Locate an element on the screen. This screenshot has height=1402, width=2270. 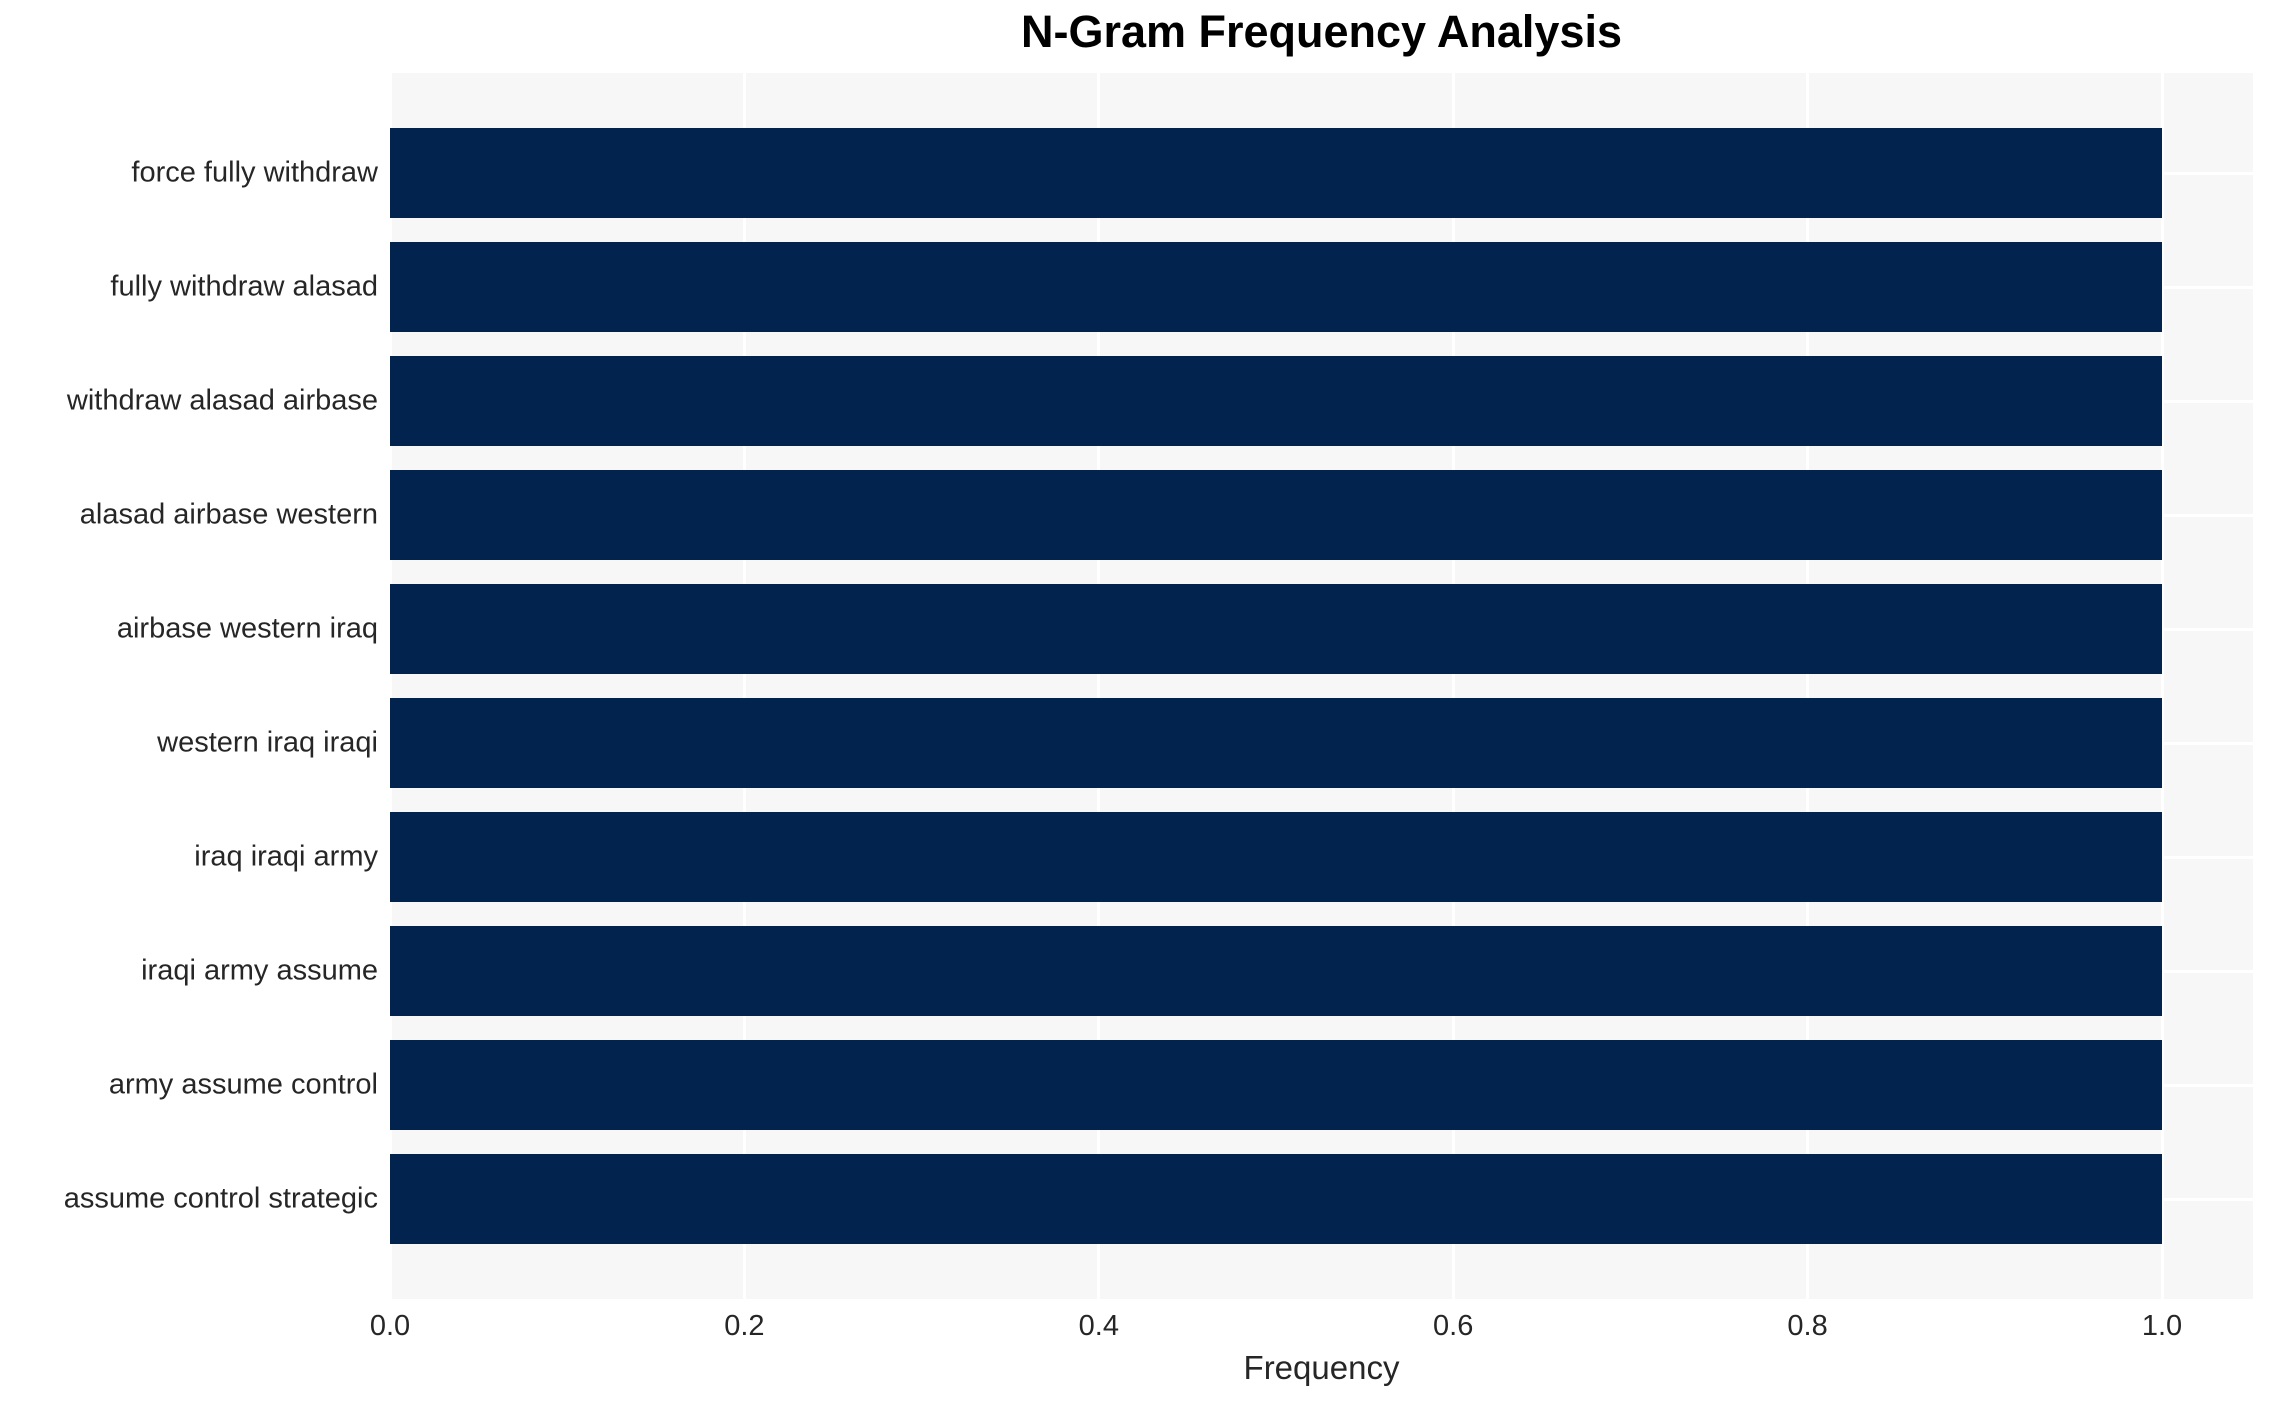
y-tick-label: force fully withdraw is located at coordinates (254, 172).